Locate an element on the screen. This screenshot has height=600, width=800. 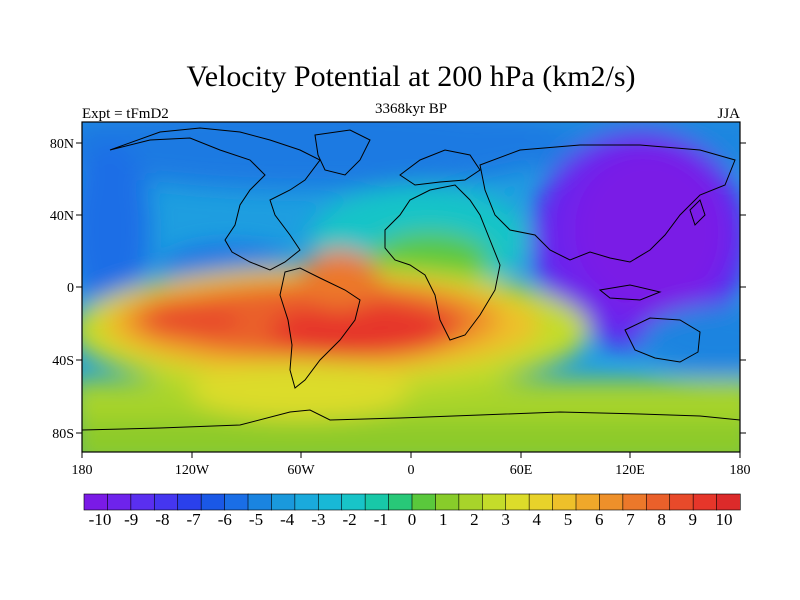
experiment-label: Expt = tFmD2 is located at coordinates (125, 114).